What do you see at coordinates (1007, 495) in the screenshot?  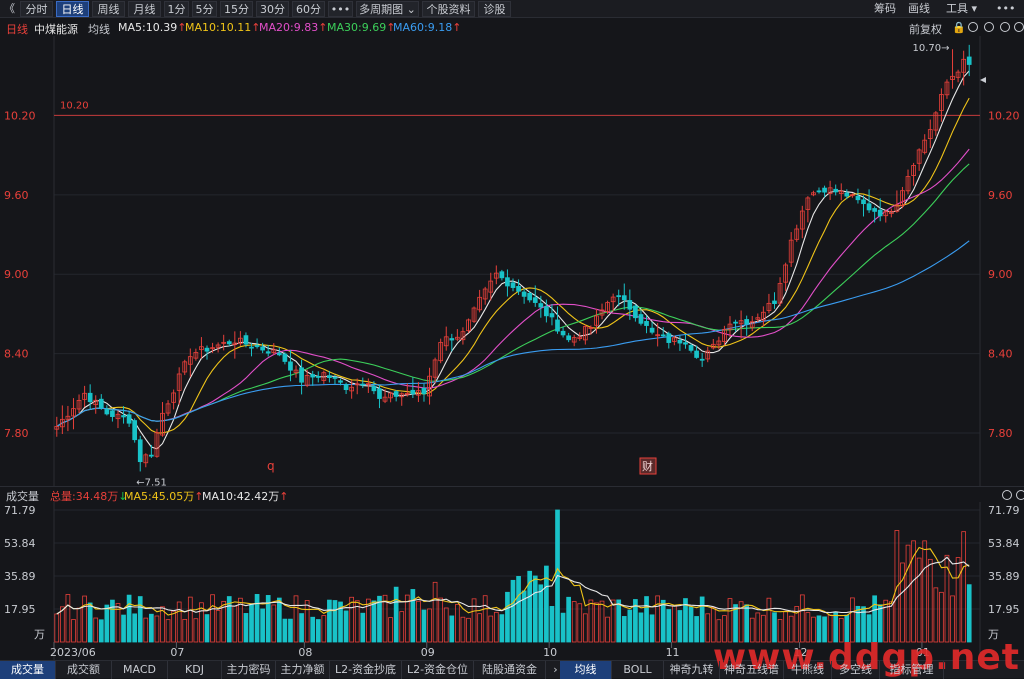 I see `volume-help-icon` at bounding box center [1007, 495].